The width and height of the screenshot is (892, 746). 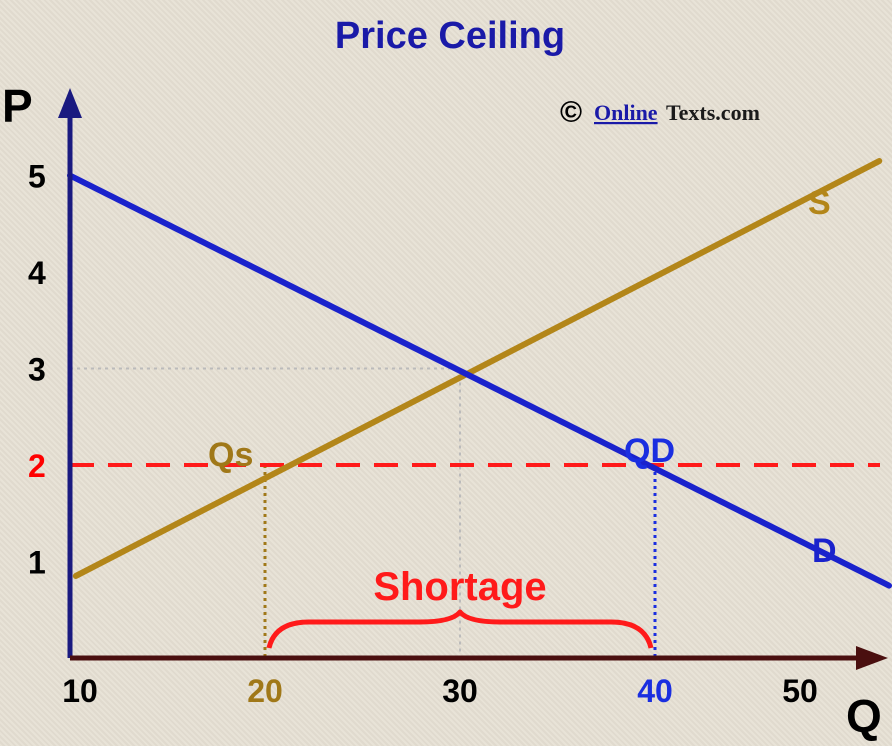 I want to click on x-tick-label-30: 30, so click(x=460, y=691).